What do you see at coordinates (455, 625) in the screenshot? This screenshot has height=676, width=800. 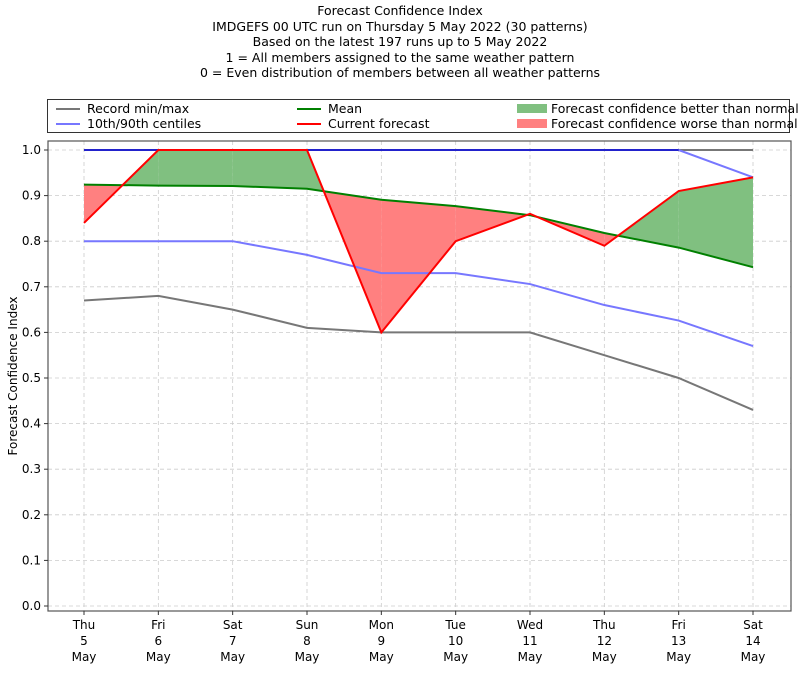 I see `x-tick-label: Tue` at bounding box center [455, 625].